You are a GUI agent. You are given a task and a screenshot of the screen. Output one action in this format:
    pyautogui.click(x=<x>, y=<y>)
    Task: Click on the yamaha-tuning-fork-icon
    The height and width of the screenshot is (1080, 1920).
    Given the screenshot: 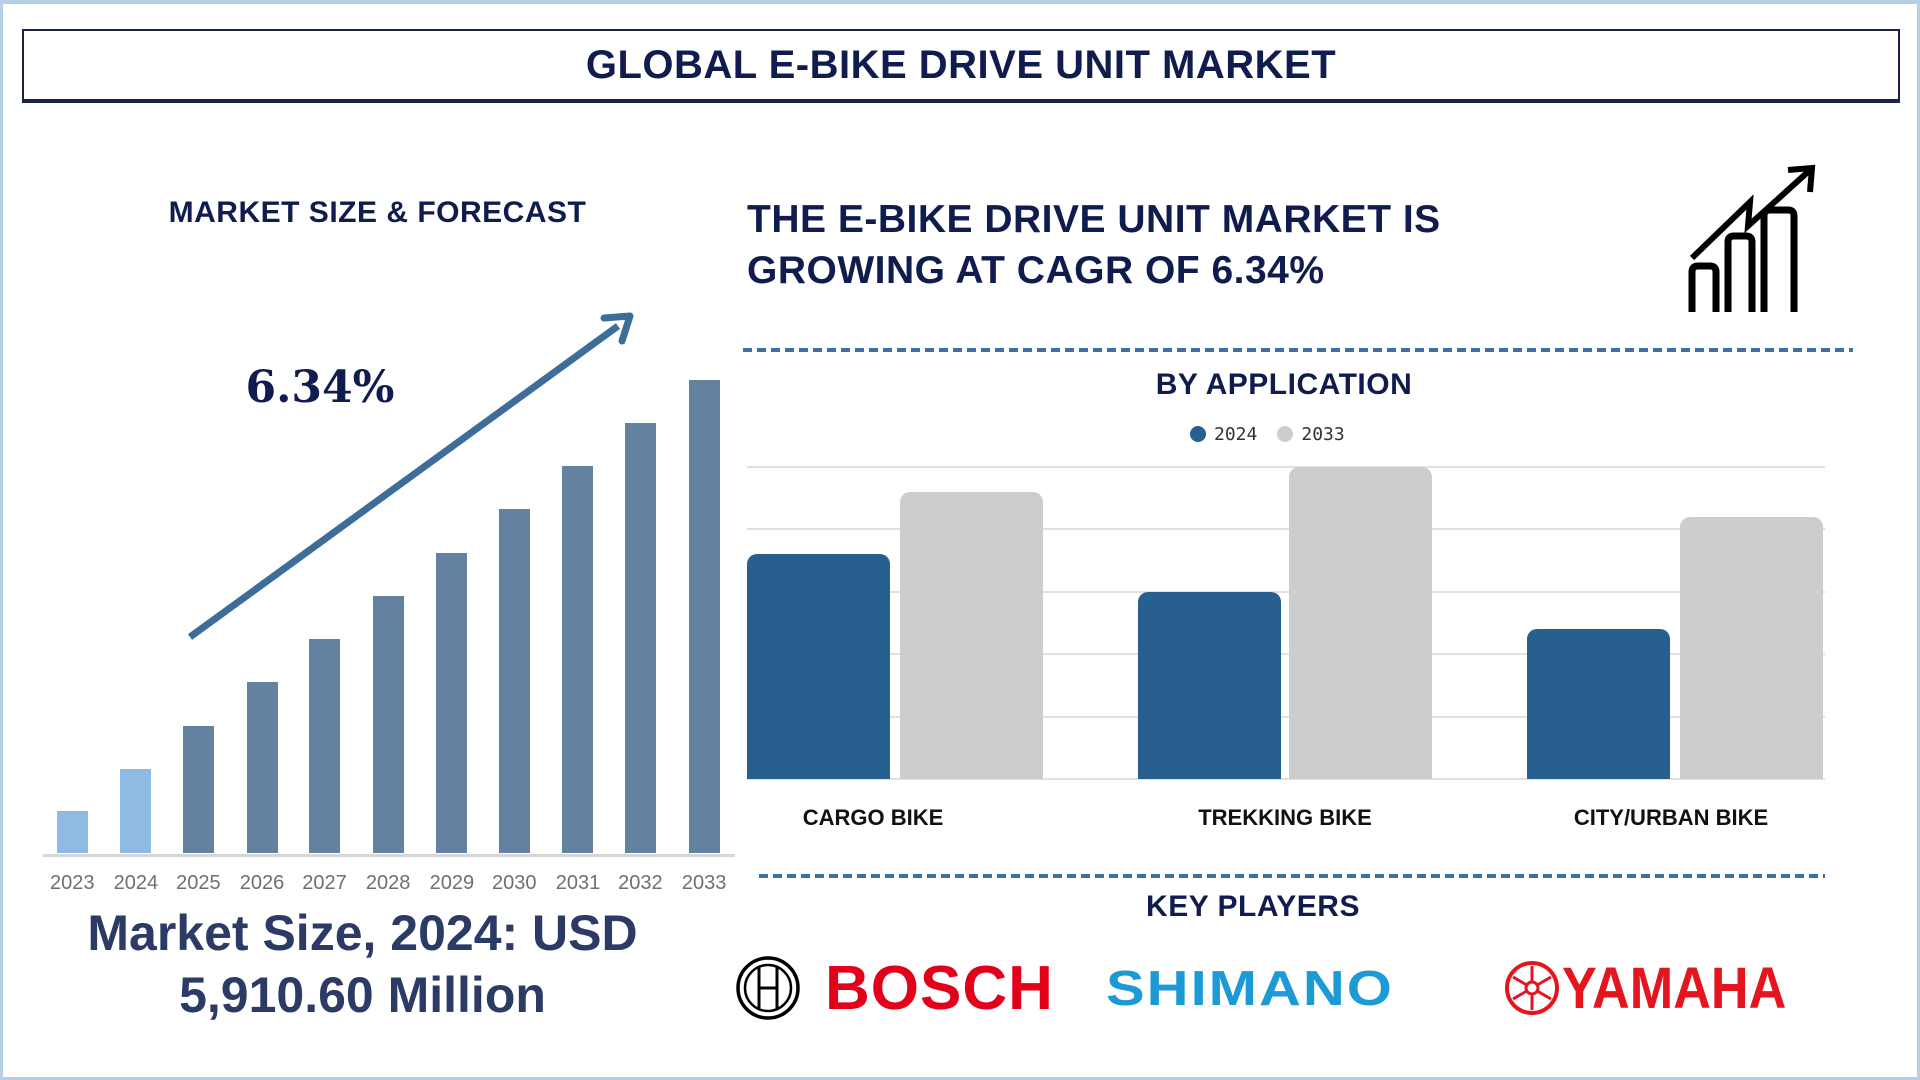 What is the action you would take?
    pyautogui.click(x=1532, y=988)
    